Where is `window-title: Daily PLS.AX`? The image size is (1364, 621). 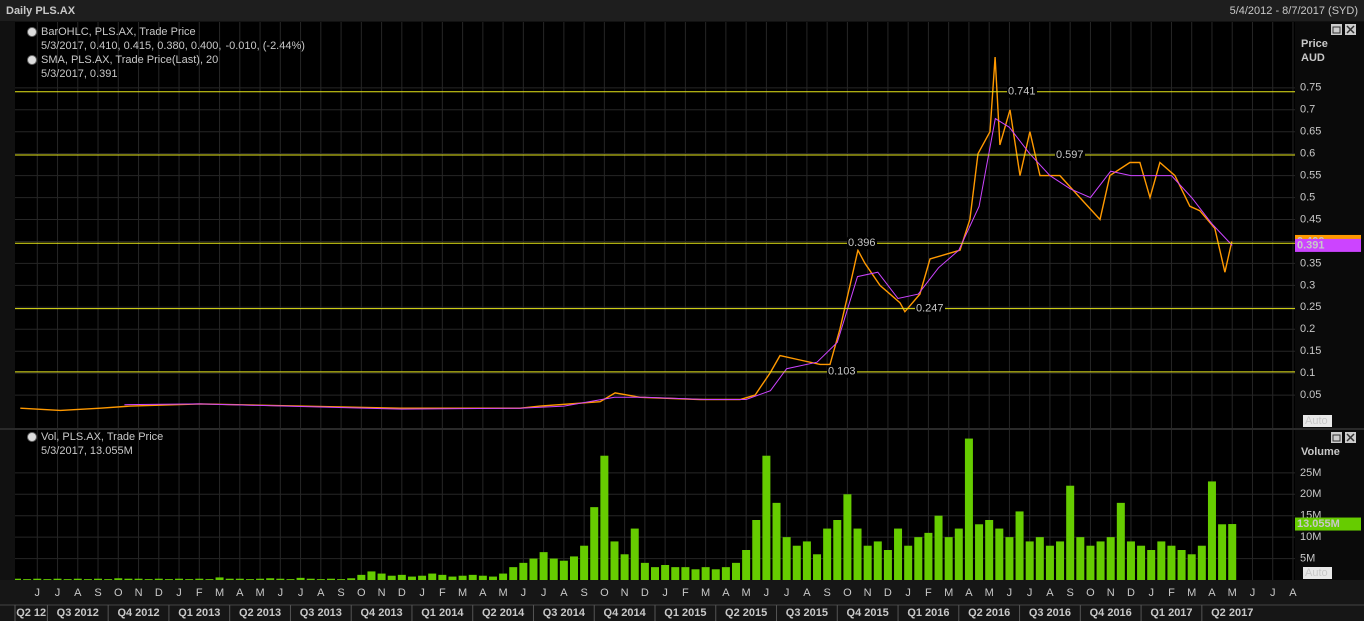 window-title: Daily PLS.AX is located at coordinates (41, 11).